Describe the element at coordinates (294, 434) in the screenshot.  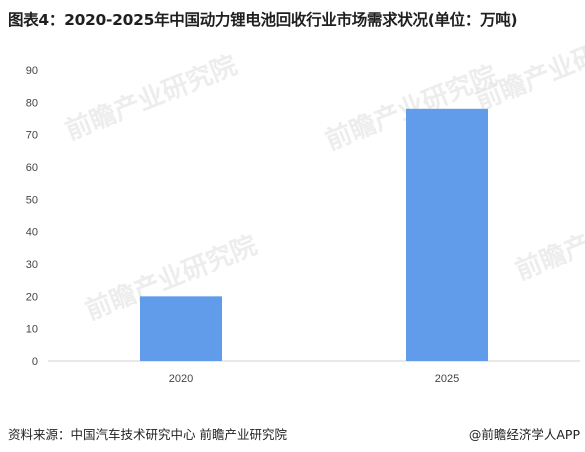
I see `footer: 资料来源：中国汽车技术研究中心 前瞻产业研究院 @前瞻经济学人APP` at that location.